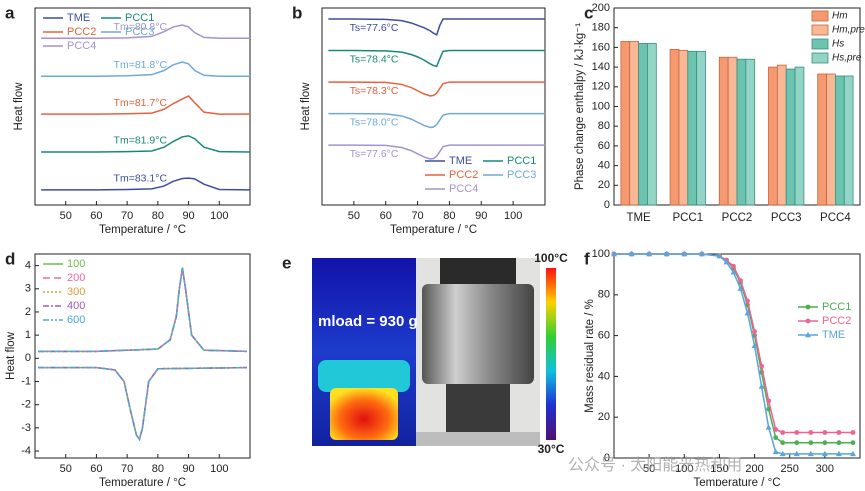 This screenshot has width=865, height=491. Describe the element at coordinates (374, 122) in the screenshot. I see `peak-annotation: Ts=78.0°C` at that location.